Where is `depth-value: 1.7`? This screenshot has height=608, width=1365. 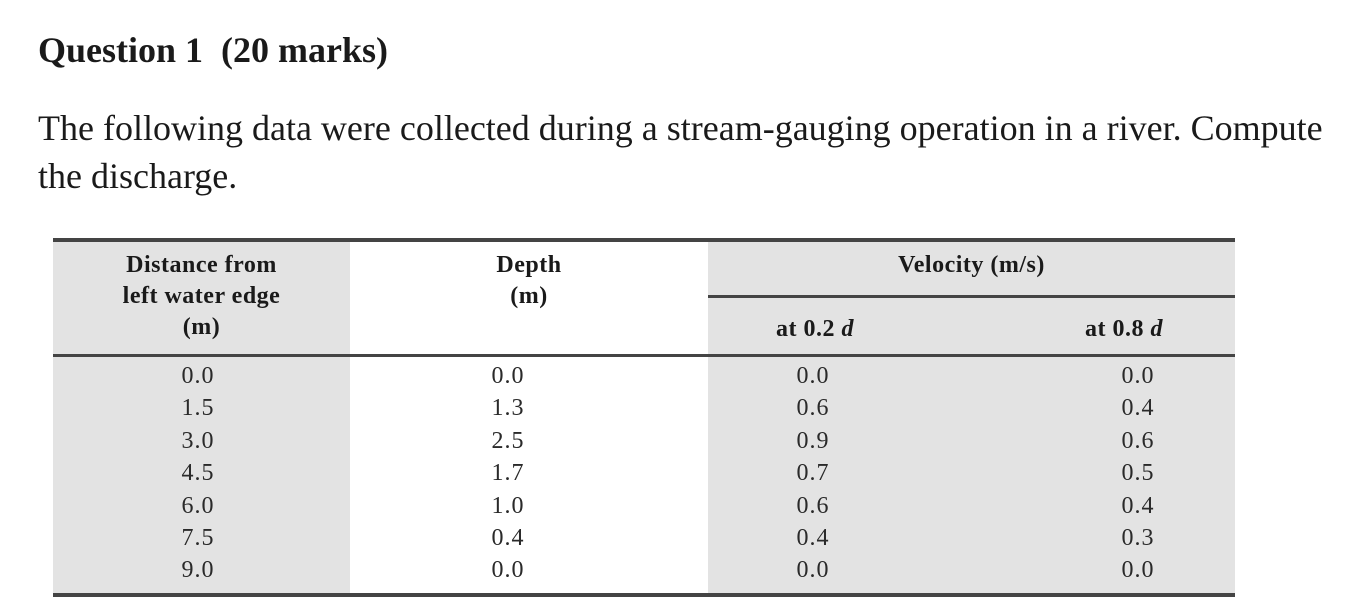 depth-value: 1.7 is located at coordinates (508, 473).